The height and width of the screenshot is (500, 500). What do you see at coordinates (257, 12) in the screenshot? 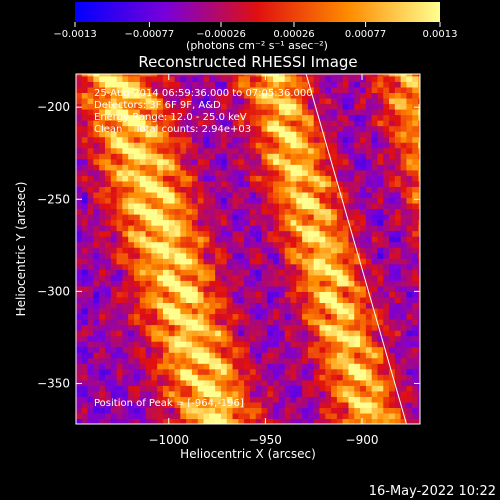
I see `colorbar-gradient` at bounding box center [257, 12].